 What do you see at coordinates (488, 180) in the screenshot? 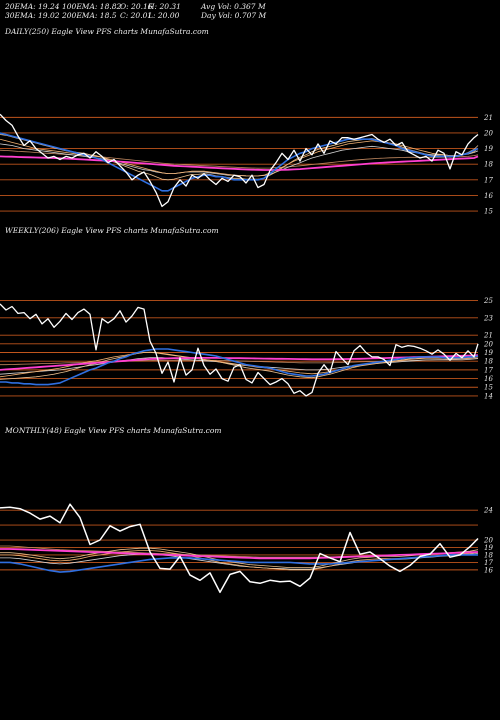
I see `daily-tick-label: 17` at bounding box center [488, 180].